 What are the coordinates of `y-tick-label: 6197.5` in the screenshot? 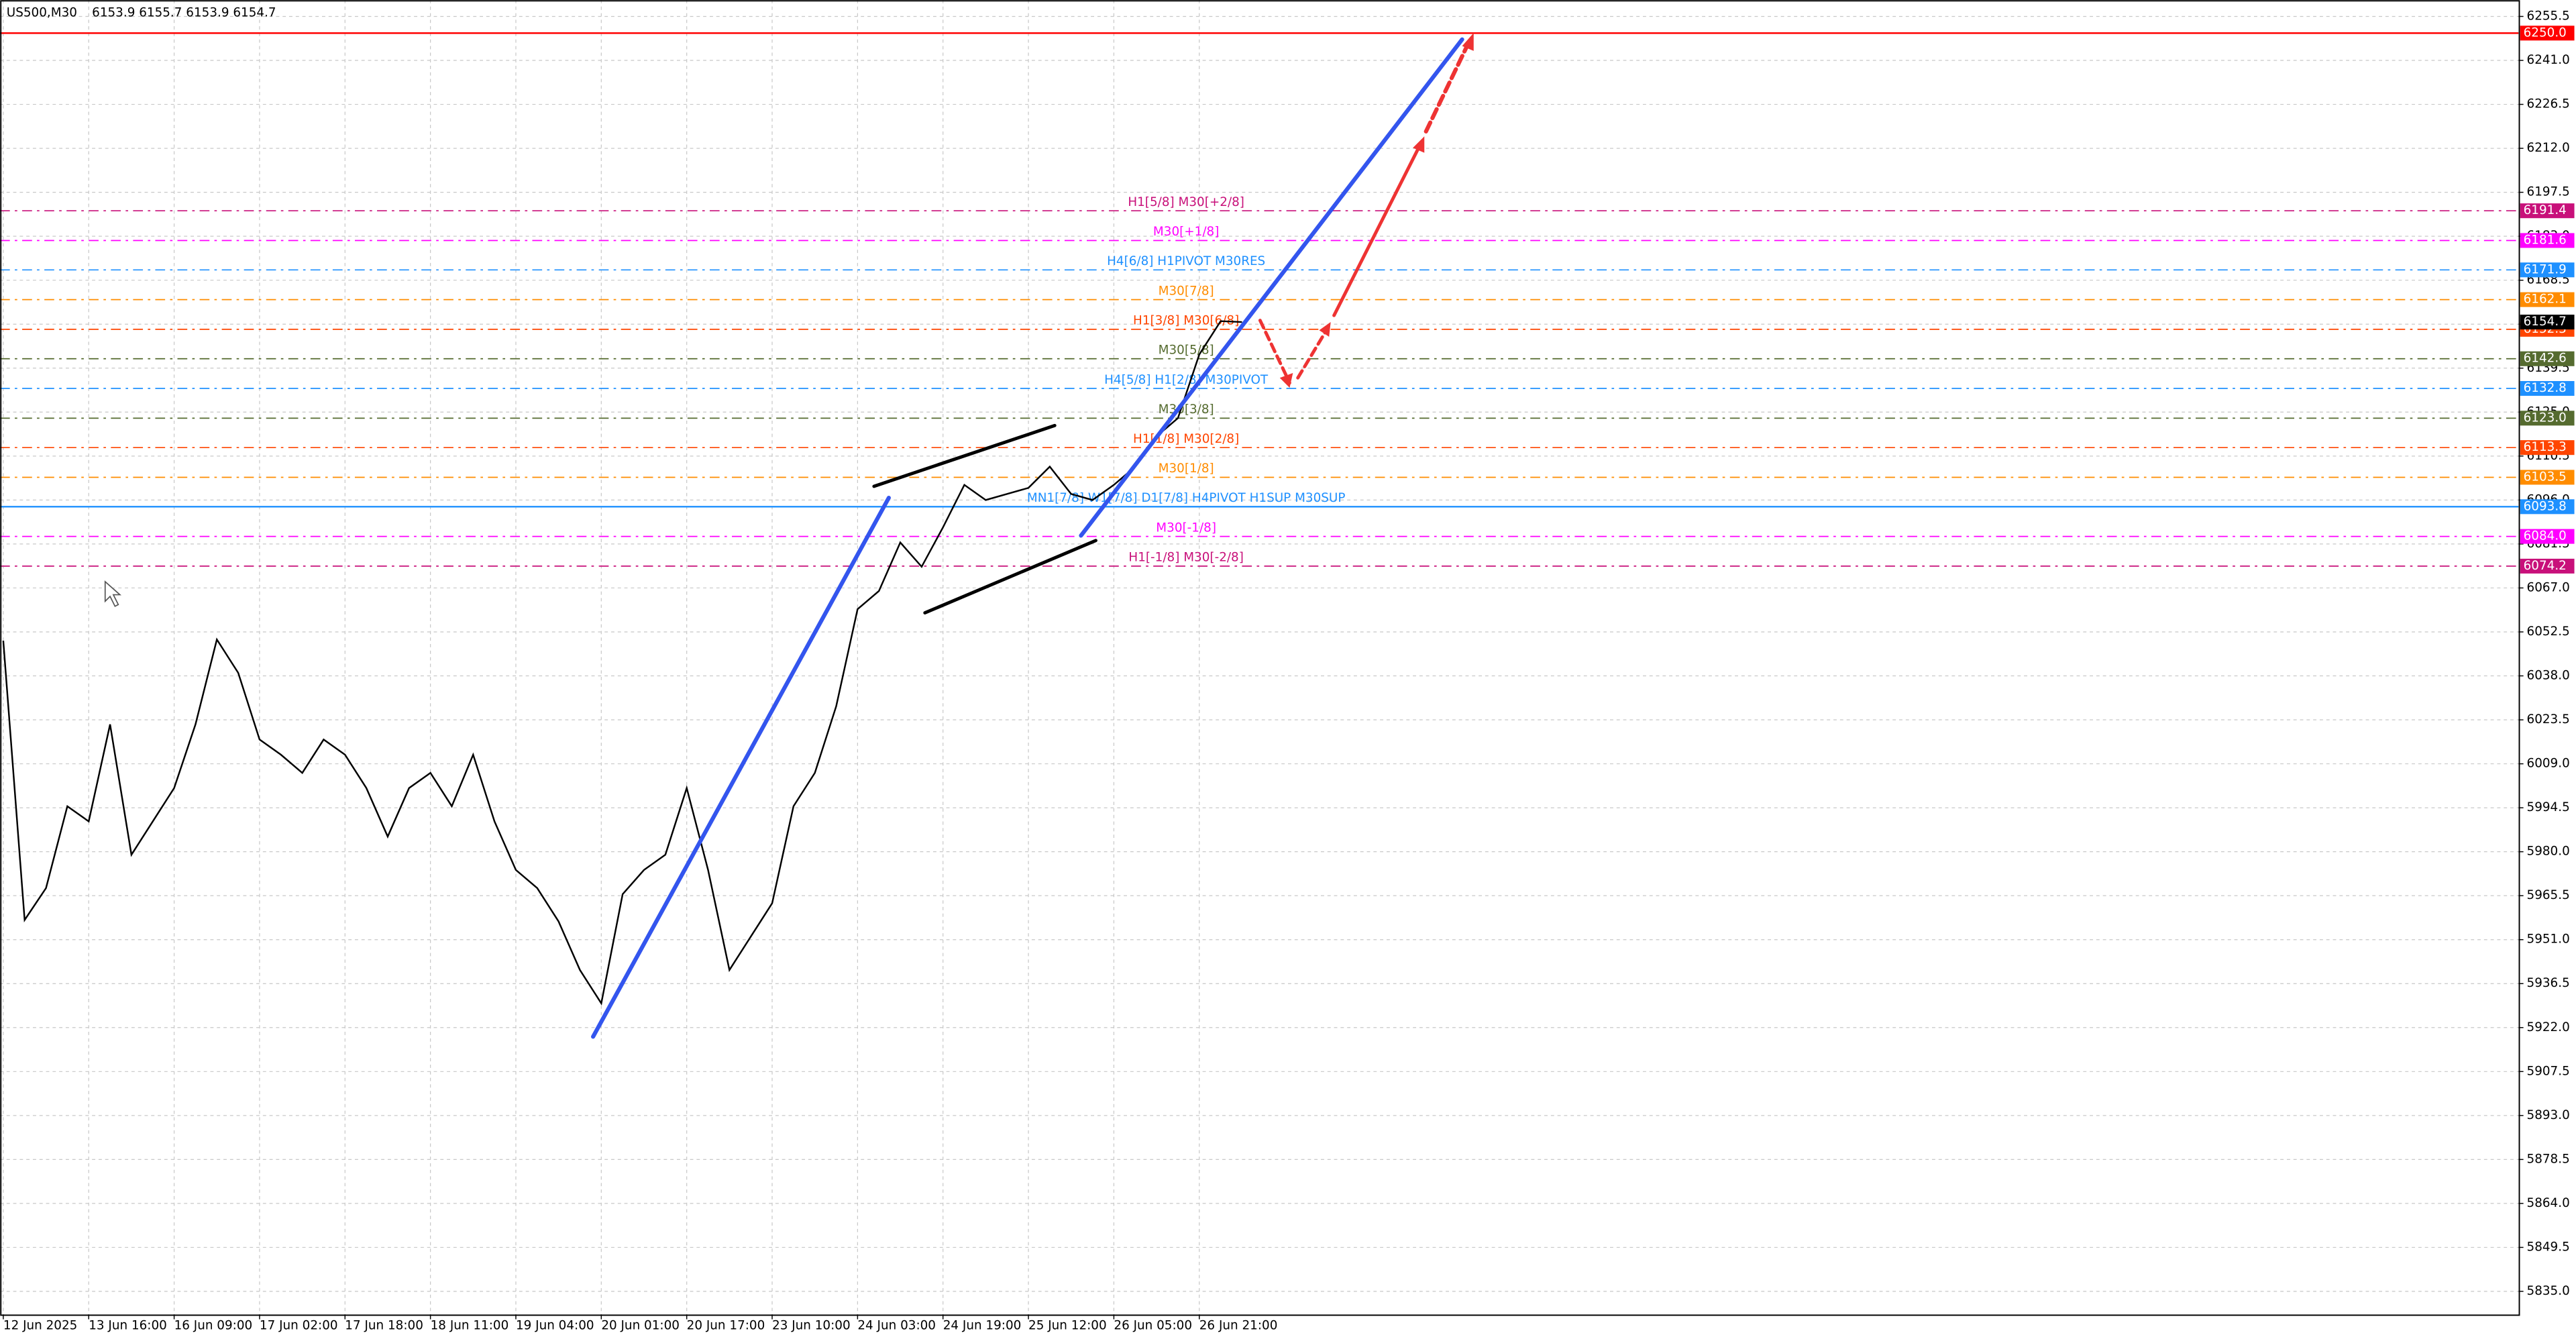 It's located at (2548, 192).